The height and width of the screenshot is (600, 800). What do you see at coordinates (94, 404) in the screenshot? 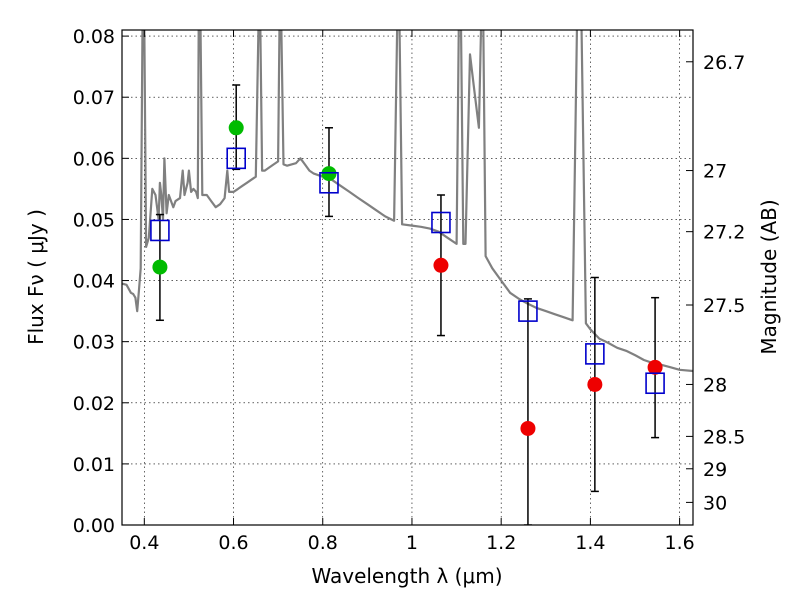
I see `y-tick-label: 0.02` at bounding box center [94, 404].